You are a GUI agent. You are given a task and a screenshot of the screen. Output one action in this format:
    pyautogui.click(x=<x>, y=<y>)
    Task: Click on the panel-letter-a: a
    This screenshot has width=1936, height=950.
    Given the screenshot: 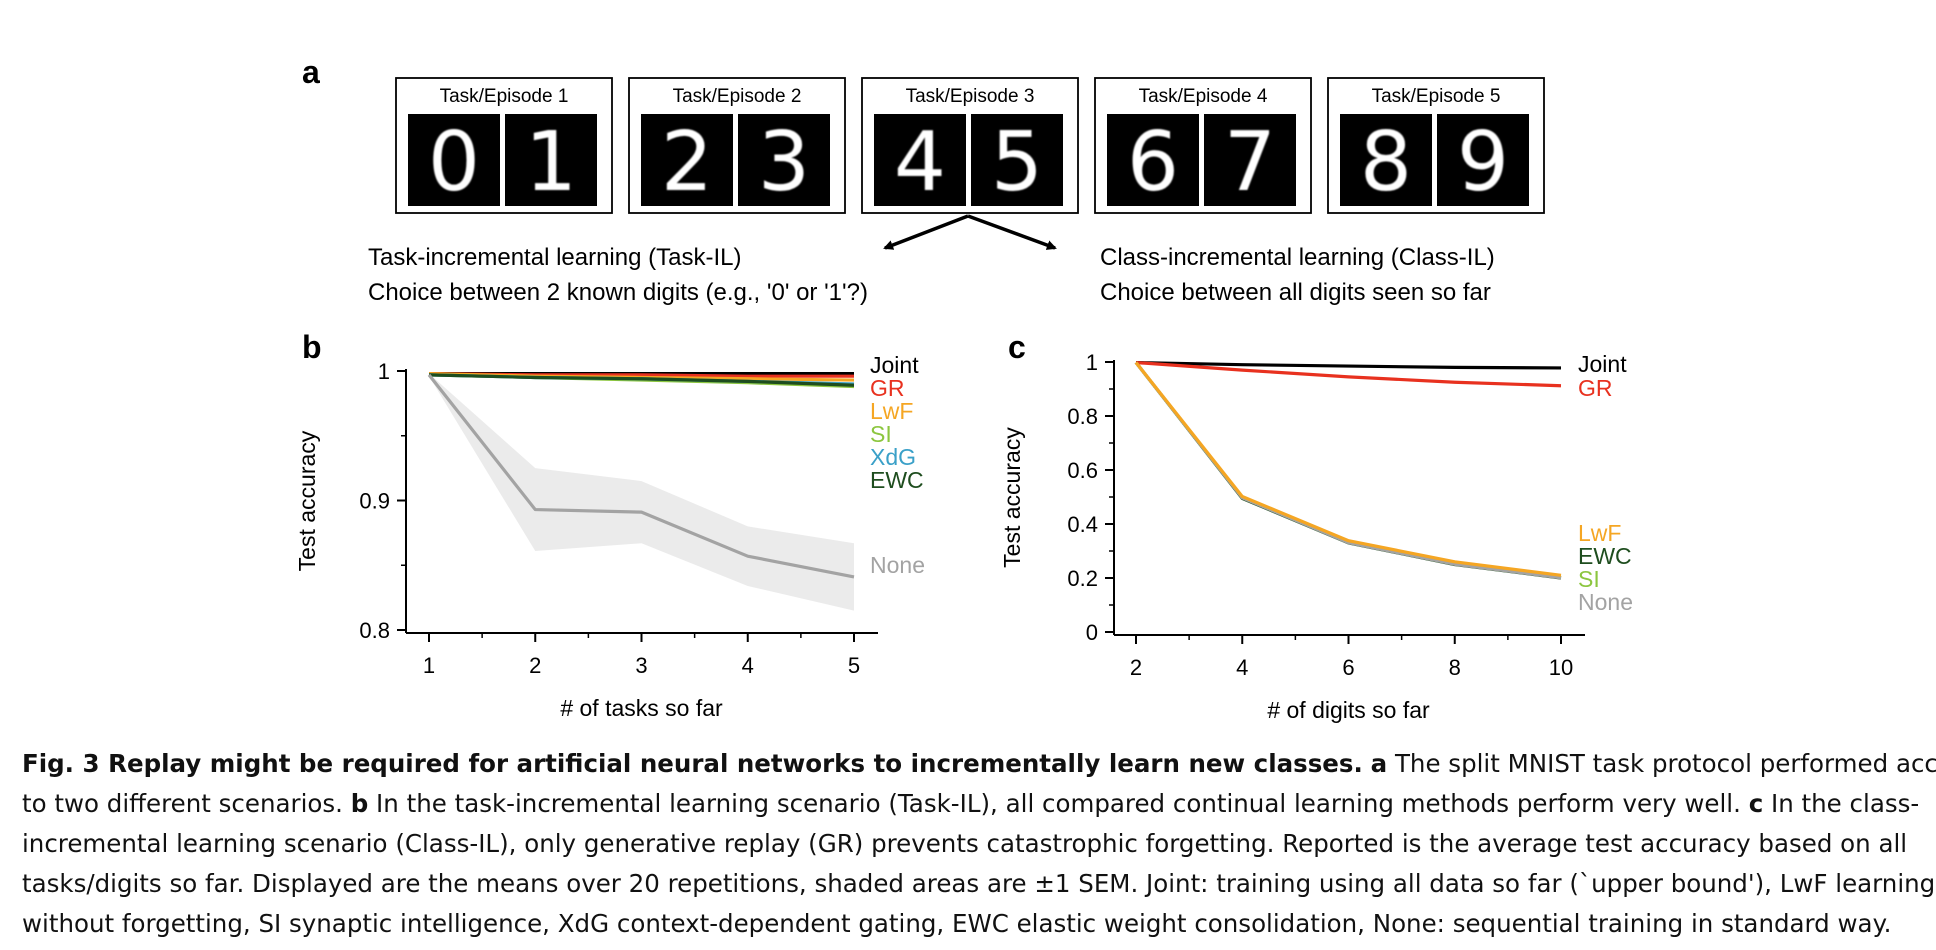 What is the action you would take?
    pyautogui.click(x=311, y=72)
    